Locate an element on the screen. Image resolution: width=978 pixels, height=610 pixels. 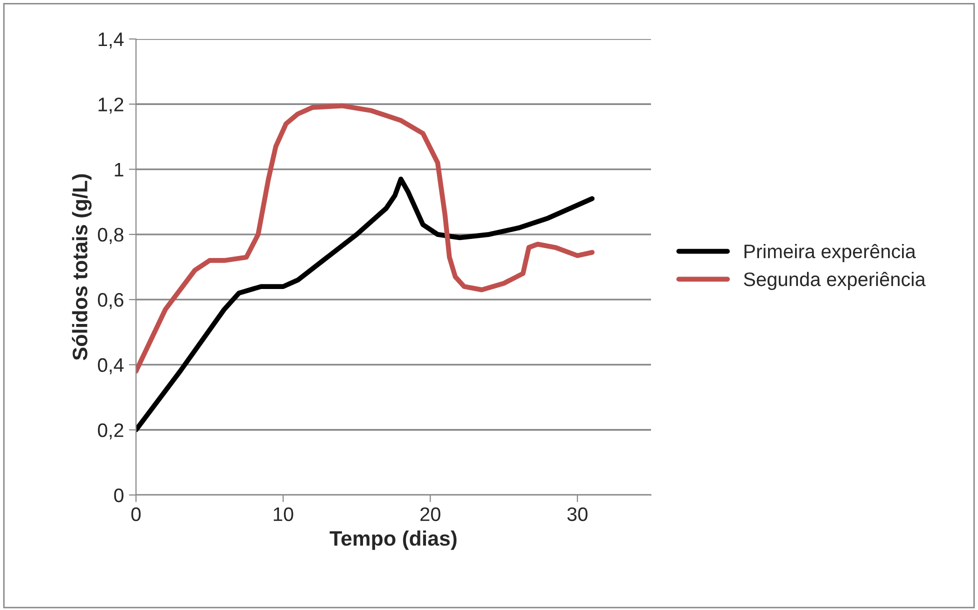
y-tick-label: 0,4 is located at coordinates (111, 366).